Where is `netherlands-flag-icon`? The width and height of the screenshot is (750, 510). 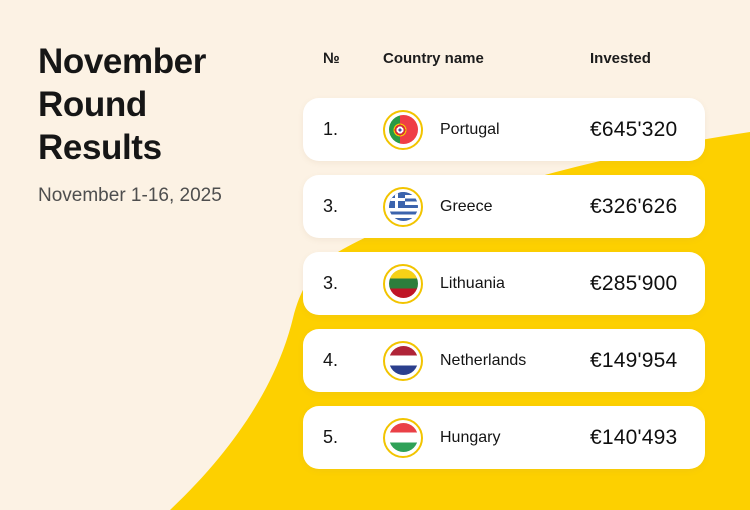
netherlands-flag-icon is located at coordinates (403, 360).